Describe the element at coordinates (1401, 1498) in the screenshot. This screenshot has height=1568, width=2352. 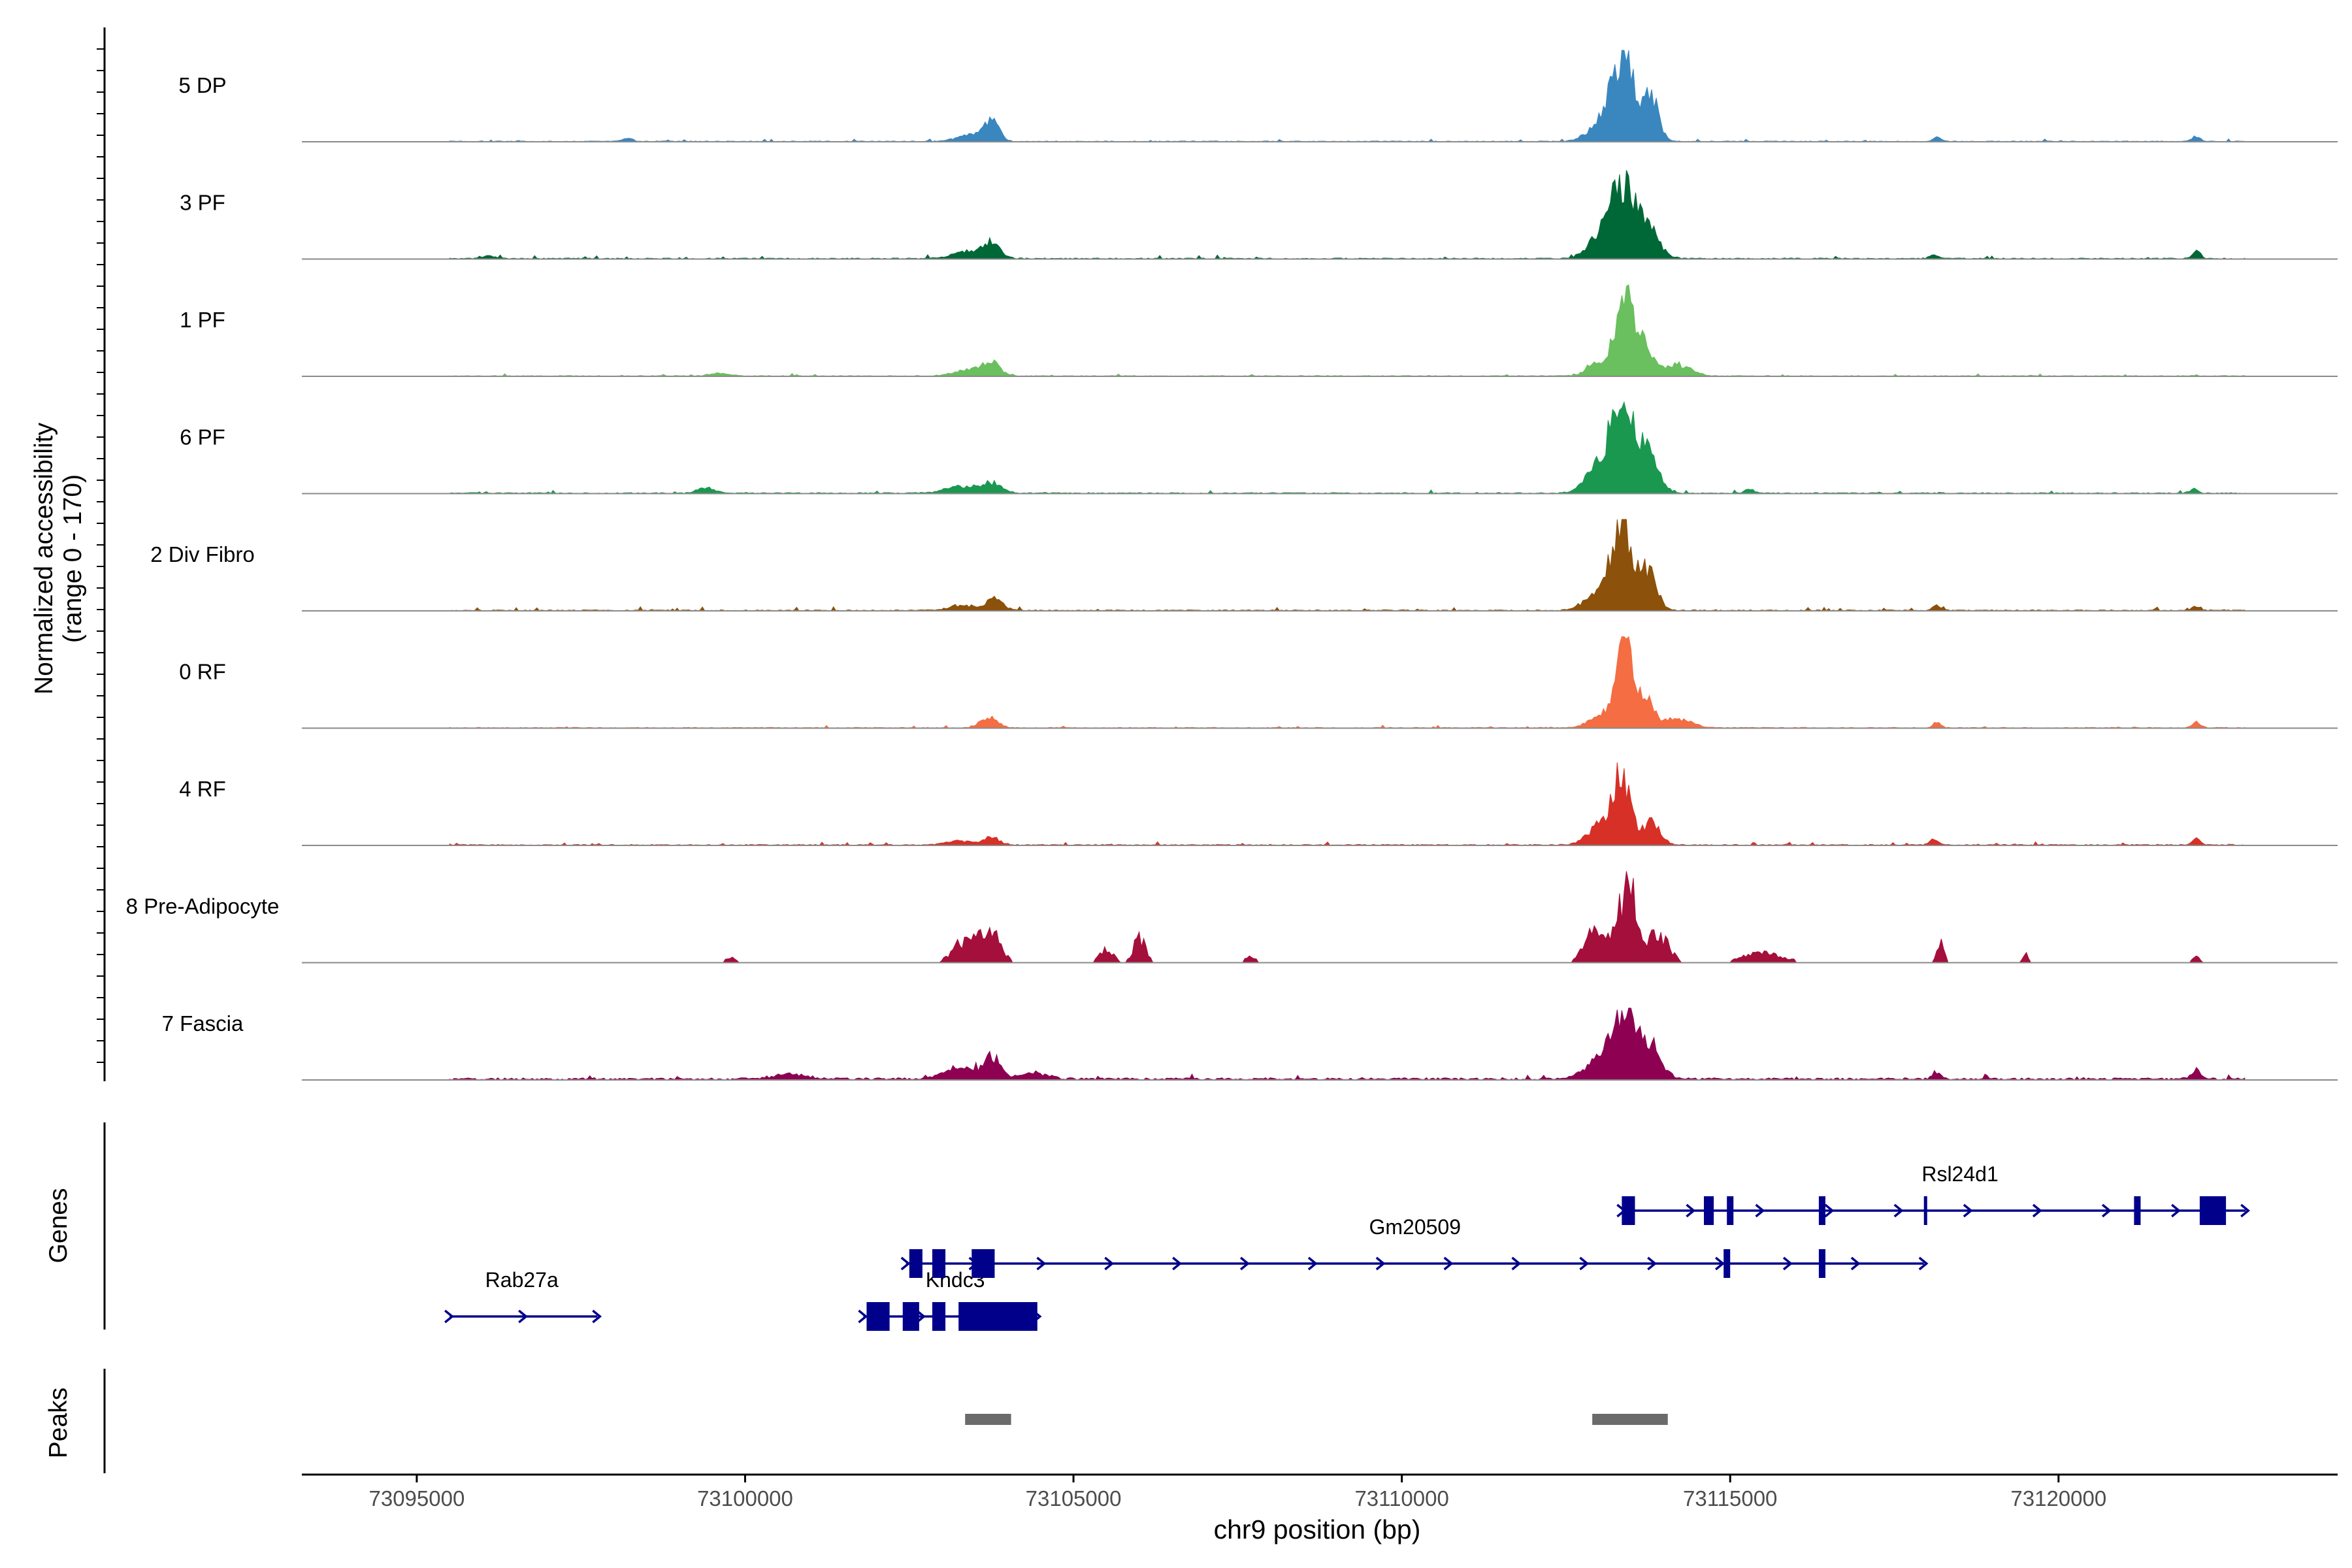
I see `x-tick-label: 73110000` at that location.